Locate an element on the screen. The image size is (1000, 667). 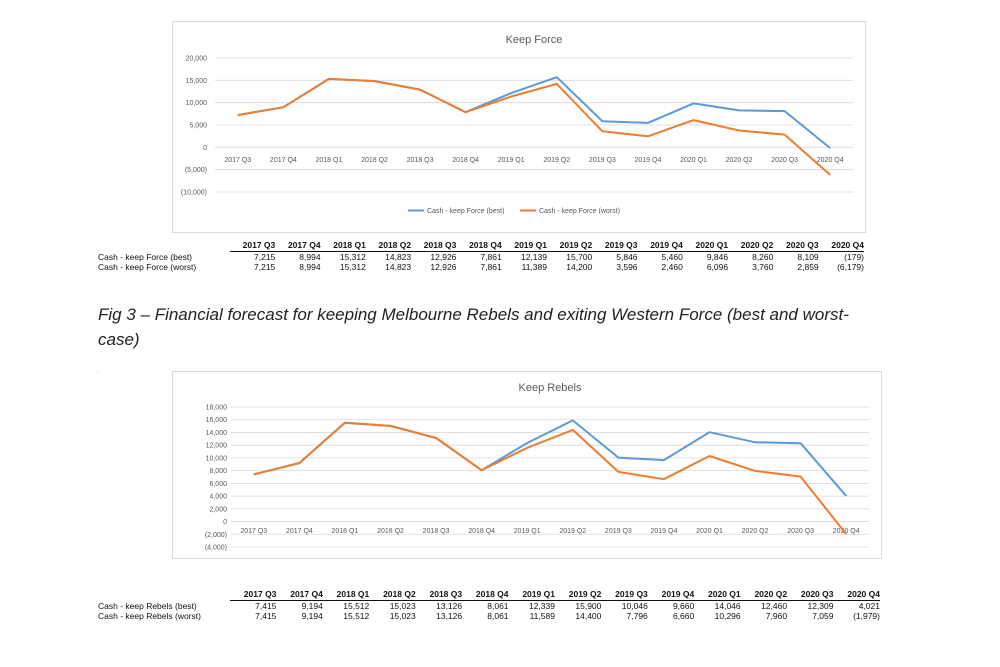
table-cell: 15,312 is located at coordinates (352, 267).